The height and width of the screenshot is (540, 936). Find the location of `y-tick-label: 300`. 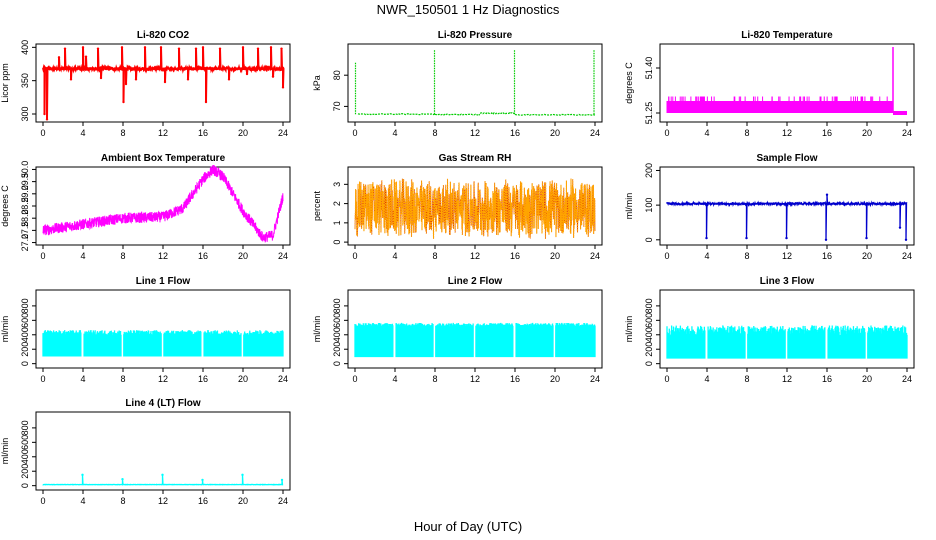

y-tick-label: 300 is located at coordinates (25, 113).